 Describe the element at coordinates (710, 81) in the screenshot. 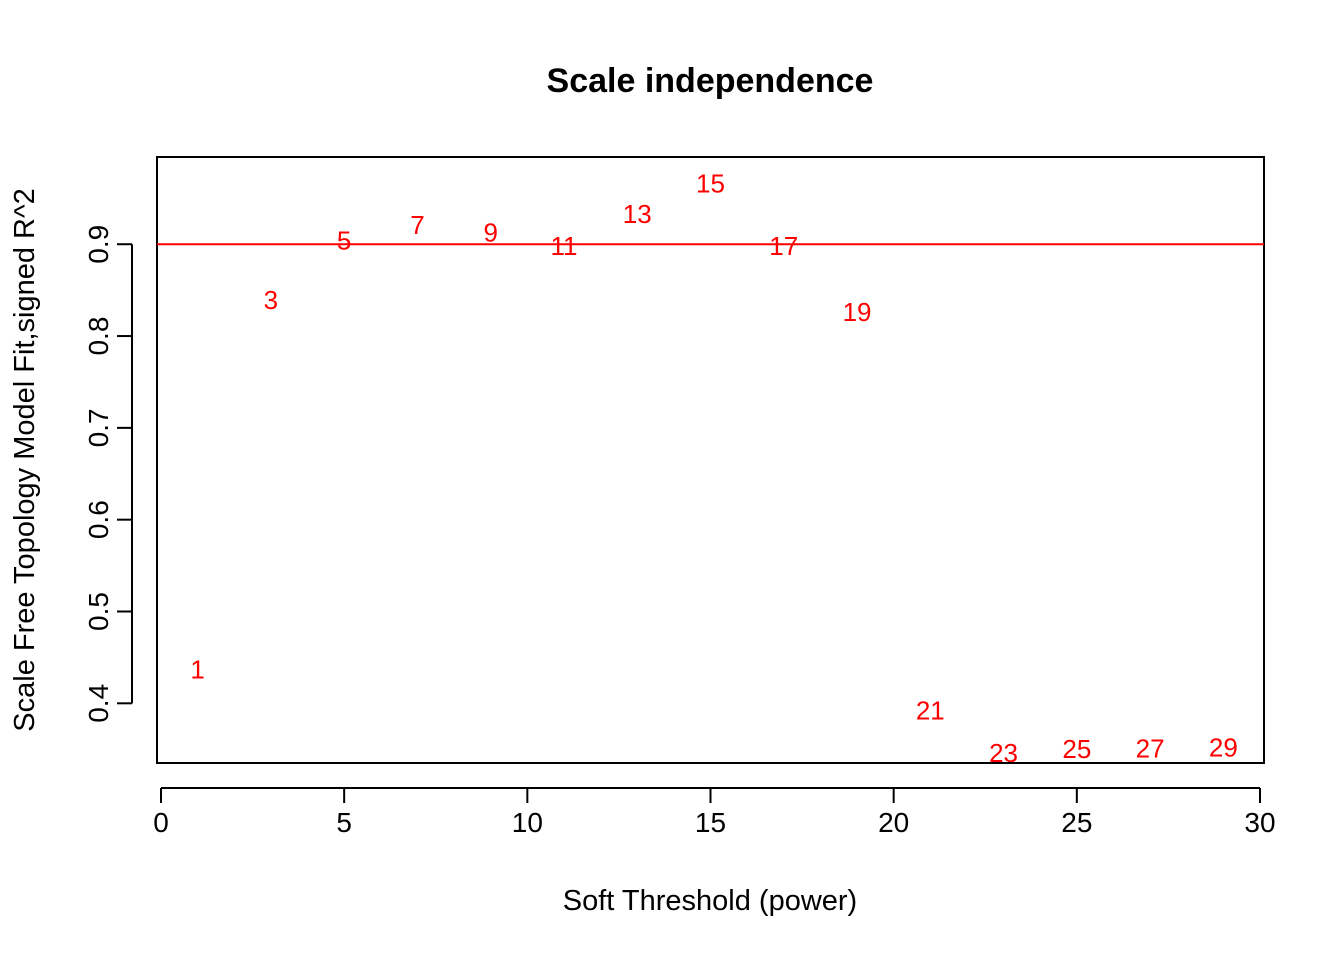

I see `chart-title: Scale independence` at that location.